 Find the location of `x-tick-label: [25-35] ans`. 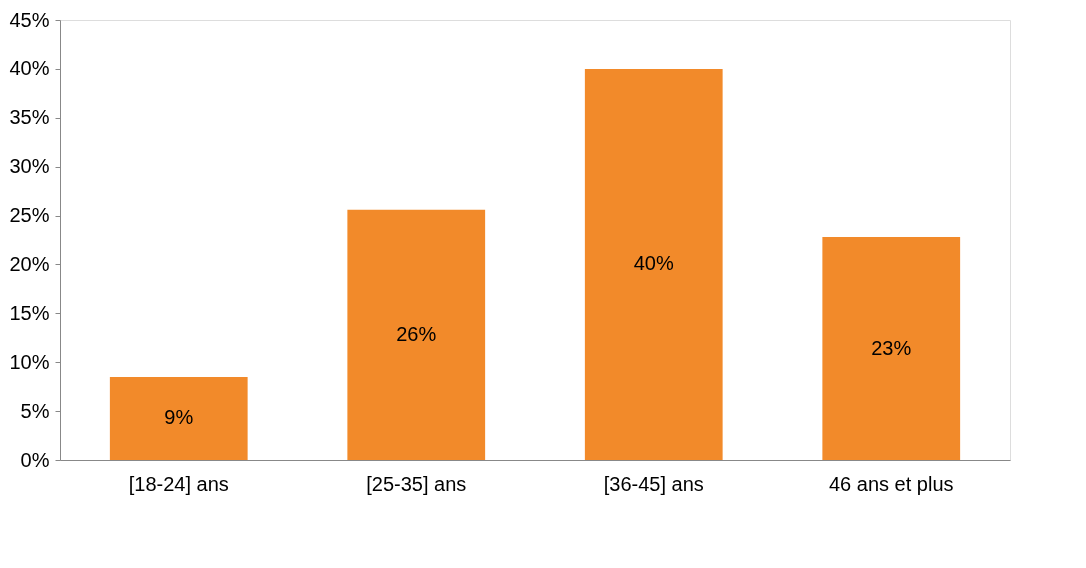

x-tick-label: [25-35] ans is located at coordinates (416, 483).